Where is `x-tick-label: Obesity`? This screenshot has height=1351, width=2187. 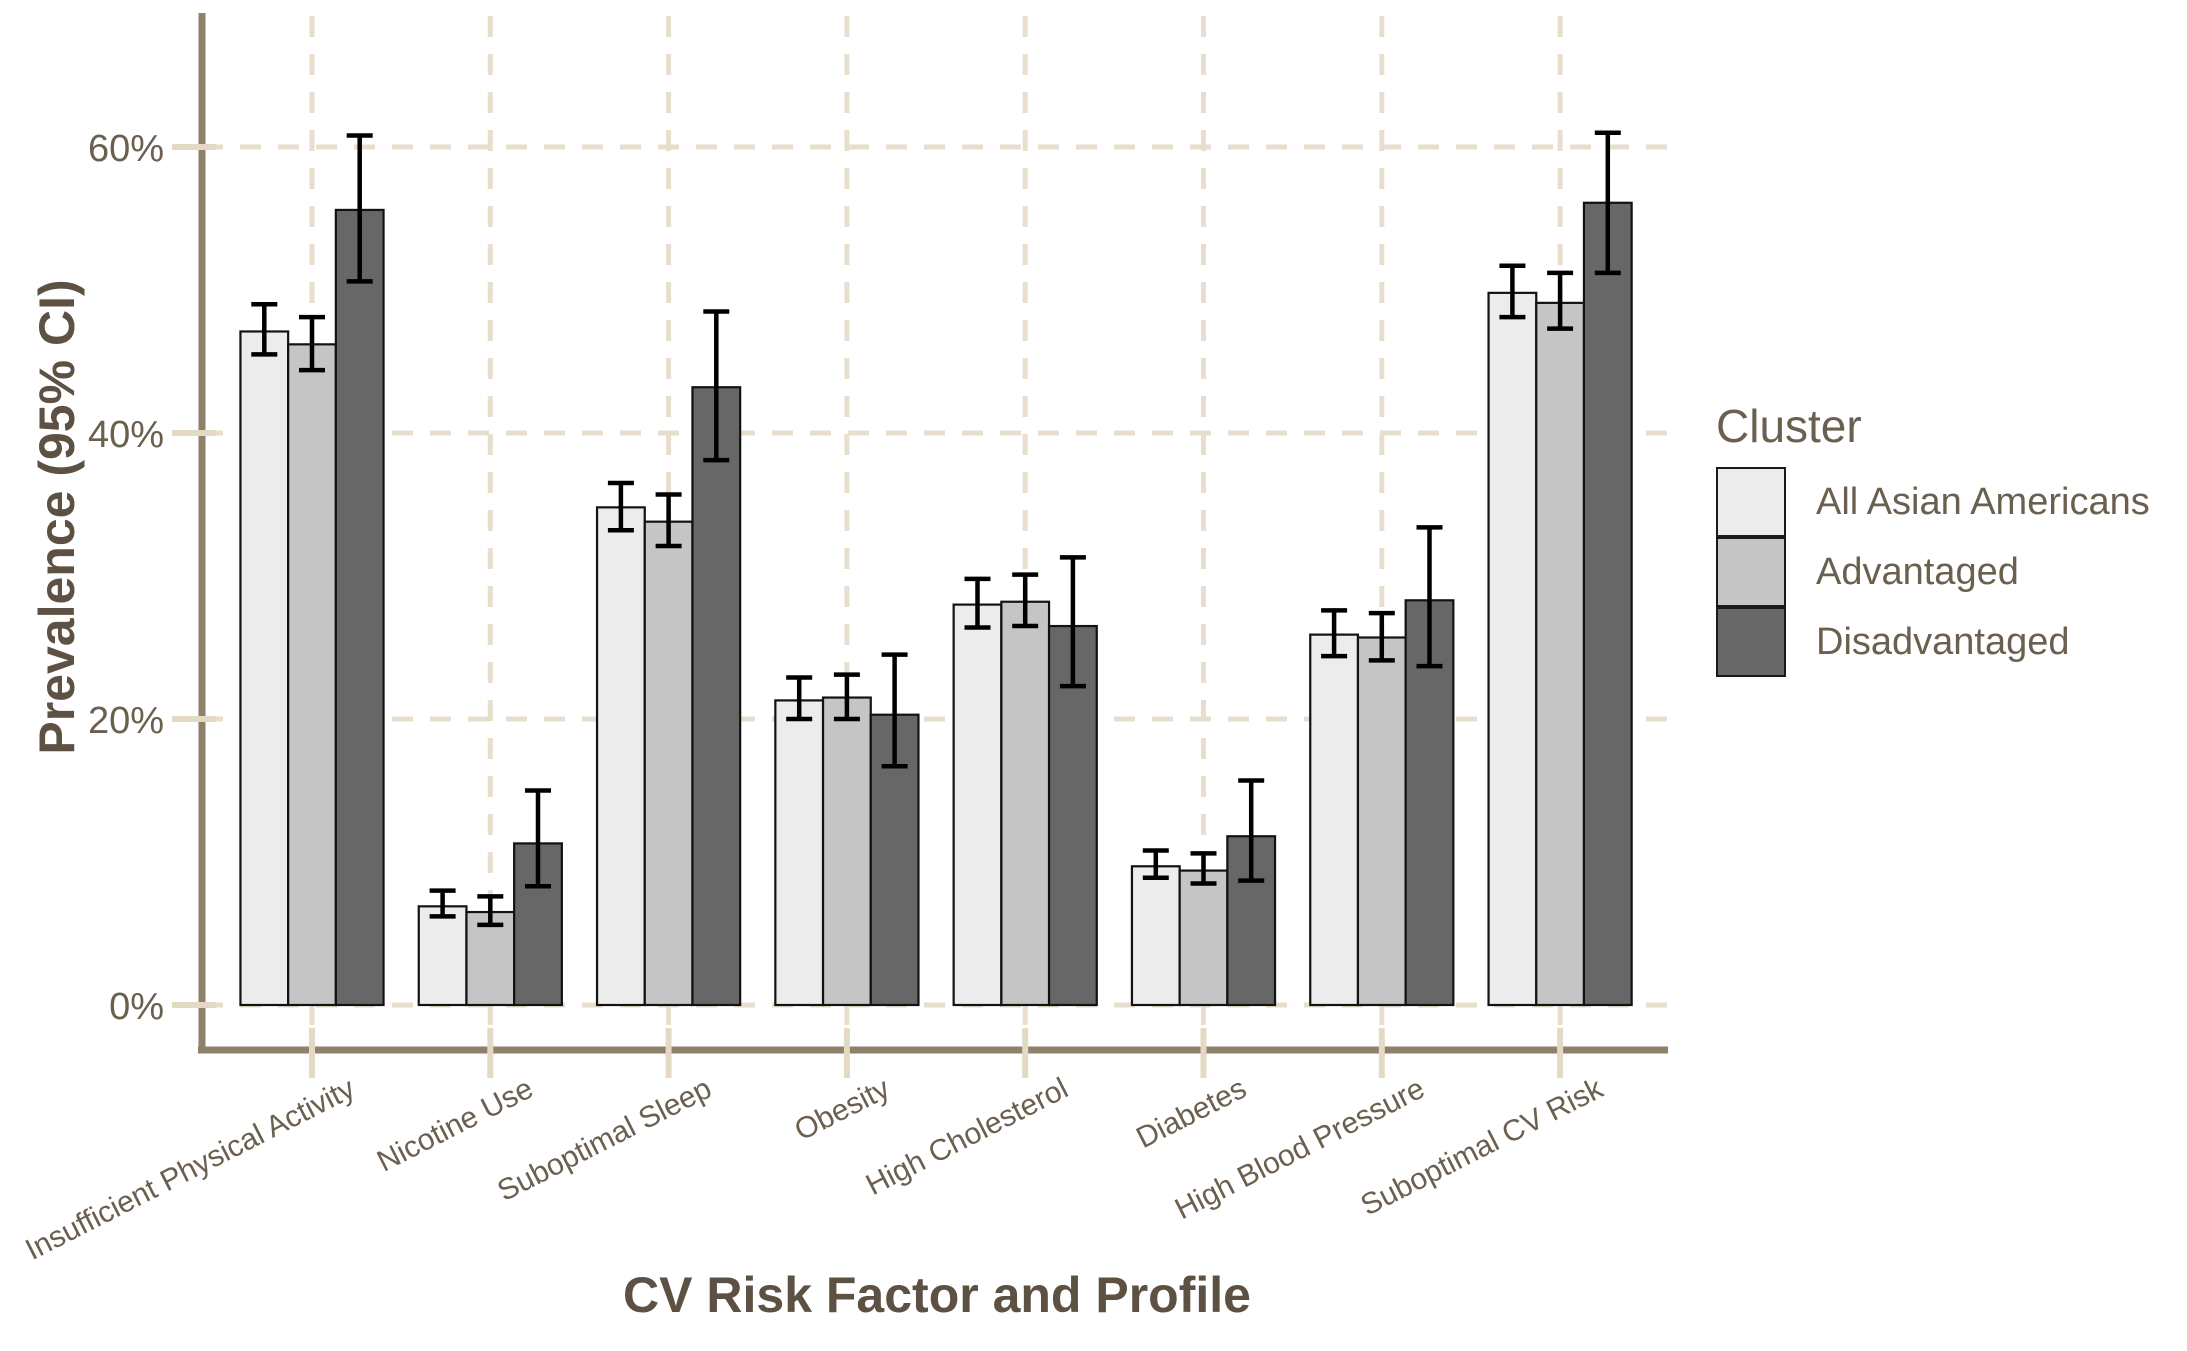 x-tick-label: Obesity is located at coordinates (842, 1110).